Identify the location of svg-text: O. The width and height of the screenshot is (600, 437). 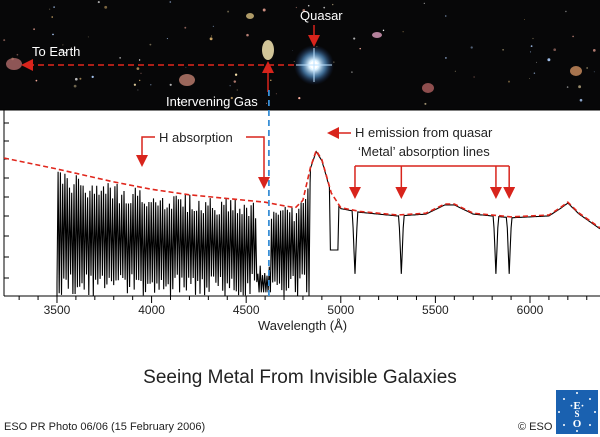
(577, 424).